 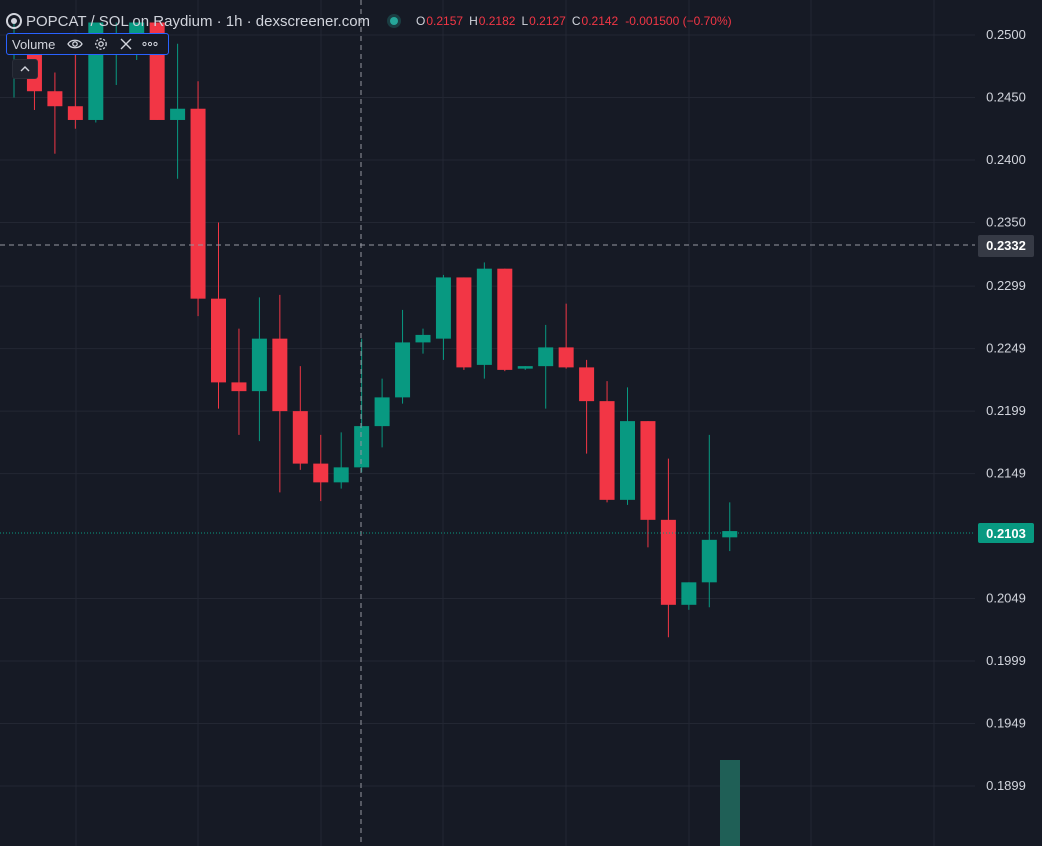 What do you see at coordinates (1006, 348) in the screenshot?
I see `price-tick-label: 0.2249` at bounding box center [1006, 348].